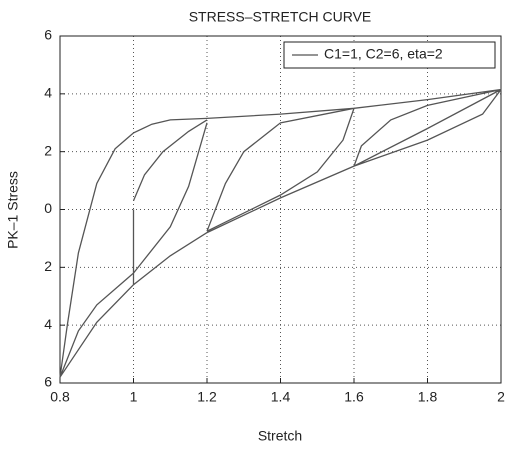  What do you see at coordinates (428, 397) in the screenshot?
I see `x-tick-label: 1.8` at bounding box center [428, 397].